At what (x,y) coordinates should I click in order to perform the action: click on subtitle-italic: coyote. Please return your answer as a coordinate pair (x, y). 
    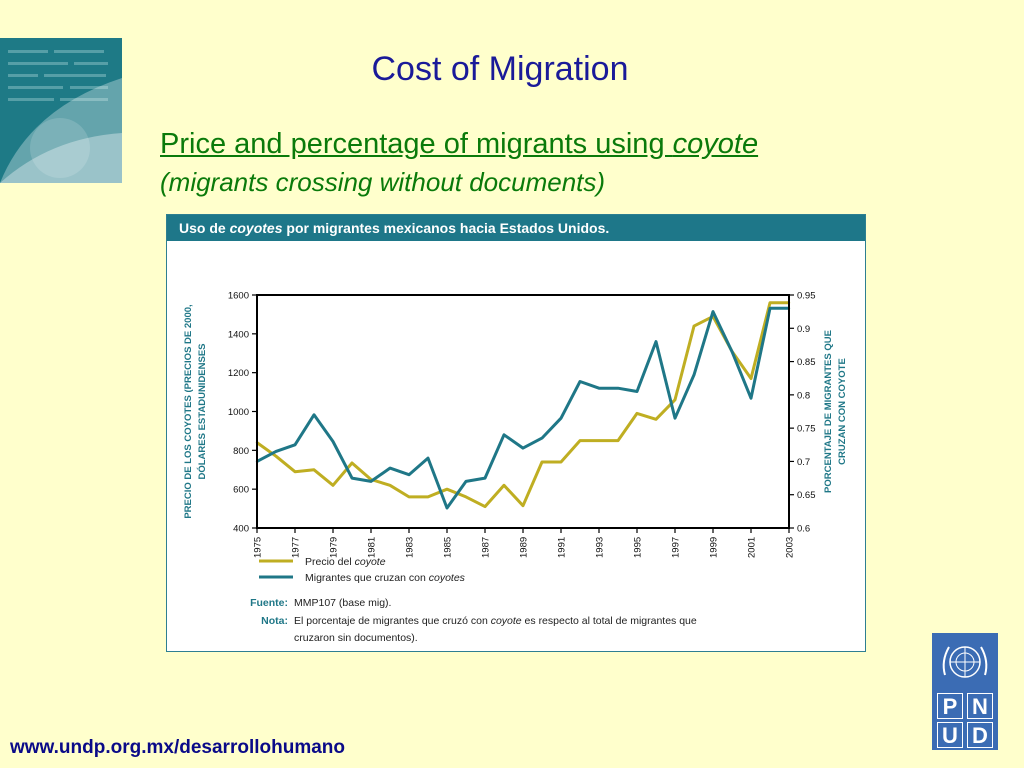
    Looking at the image, I should click on (715, 144).